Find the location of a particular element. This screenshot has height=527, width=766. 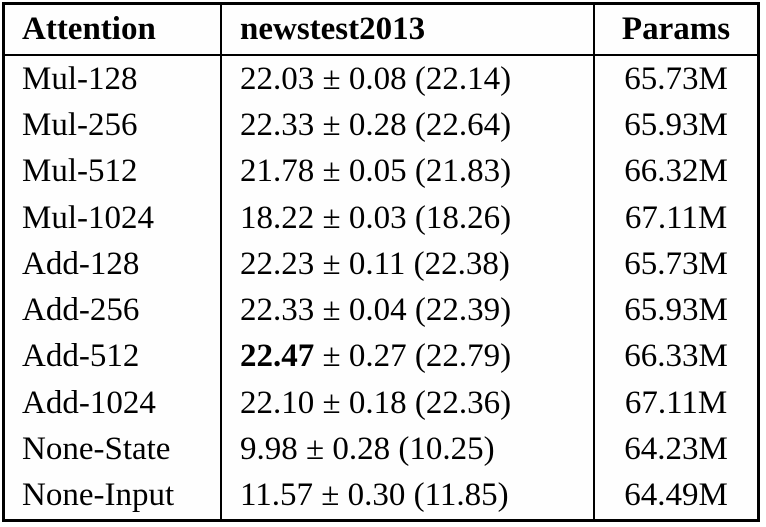

score-cell: 22.33 ± 0.28 (22.64) is located at coordinates (407, 125).